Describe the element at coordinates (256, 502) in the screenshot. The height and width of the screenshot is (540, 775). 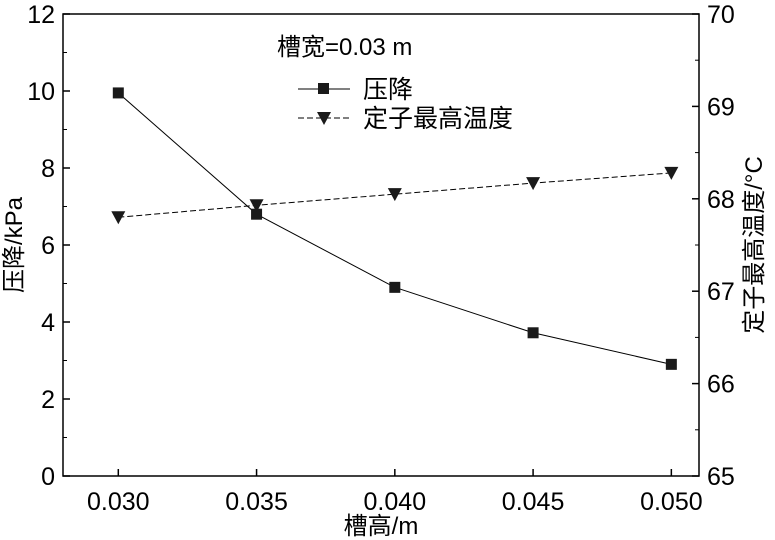
I see `x-tick-label: 0.035` at that location.